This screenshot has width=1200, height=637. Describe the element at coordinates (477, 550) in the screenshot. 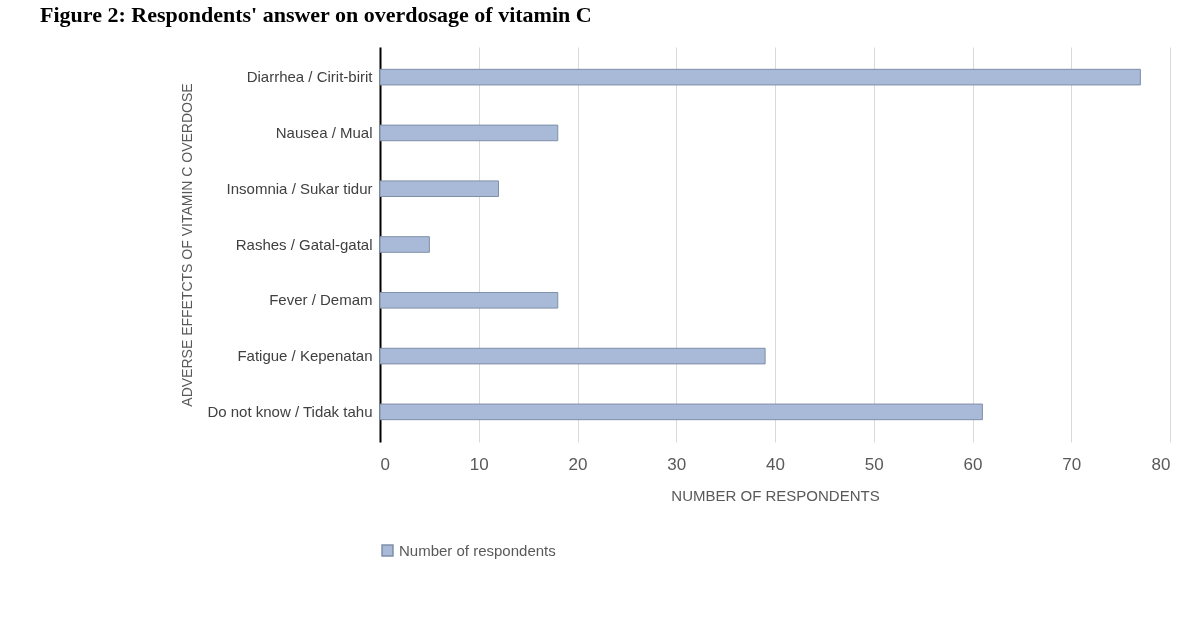

I see `legend-label: Number of respondents` at that location.